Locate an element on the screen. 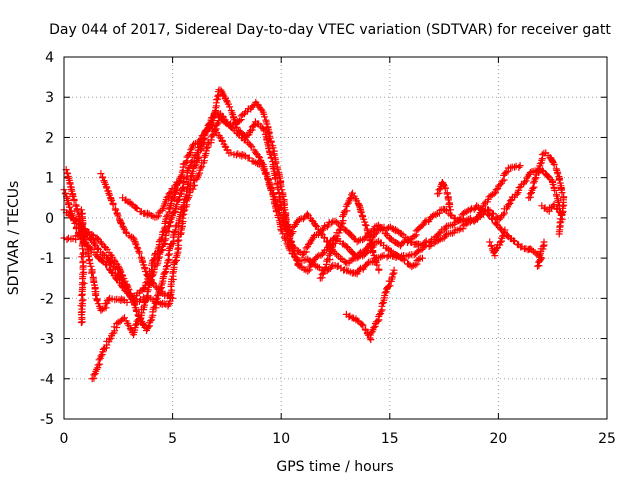 The image size is (640, 480). y-axis-label: SDTVAR / TECUs is located at coordinates (14, 238).